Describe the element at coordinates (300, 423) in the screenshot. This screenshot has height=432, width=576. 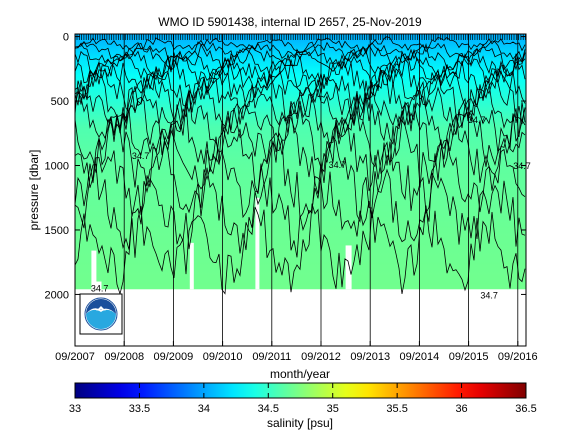
I see `colorbar-label: salinity [psu]` at that location.